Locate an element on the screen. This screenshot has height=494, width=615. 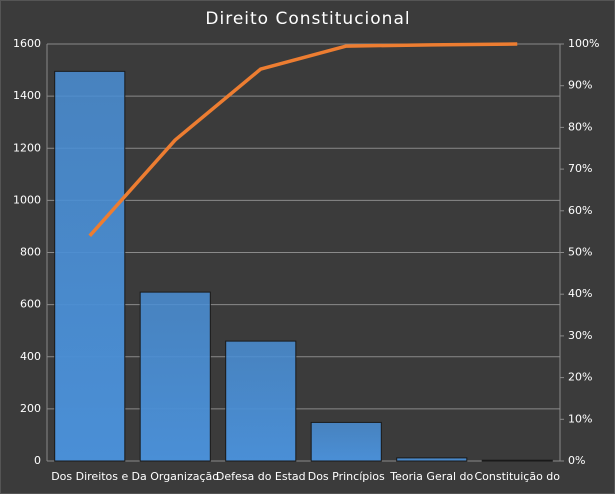
chart-title: Direito Constitucional is located at coordinates (307, 19).